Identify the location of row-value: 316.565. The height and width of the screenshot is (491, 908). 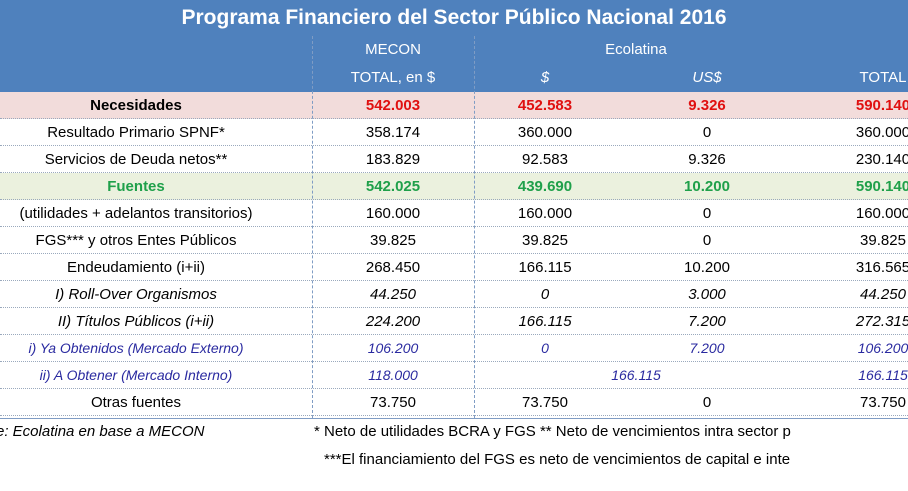
(881, 267).